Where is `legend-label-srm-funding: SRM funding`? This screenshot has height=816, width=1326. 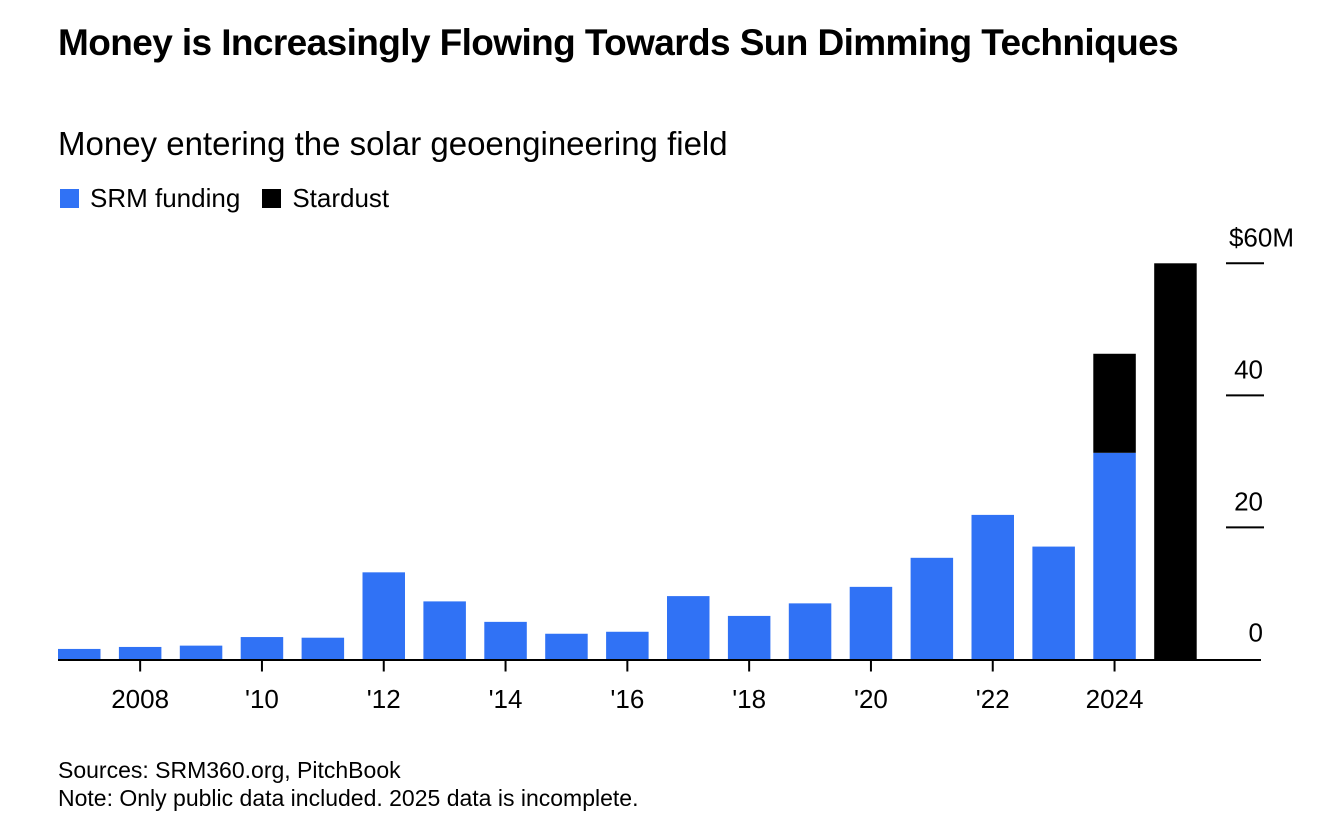 legend-label-srm-funding: SRM funding is located at coordinates (165, 198).